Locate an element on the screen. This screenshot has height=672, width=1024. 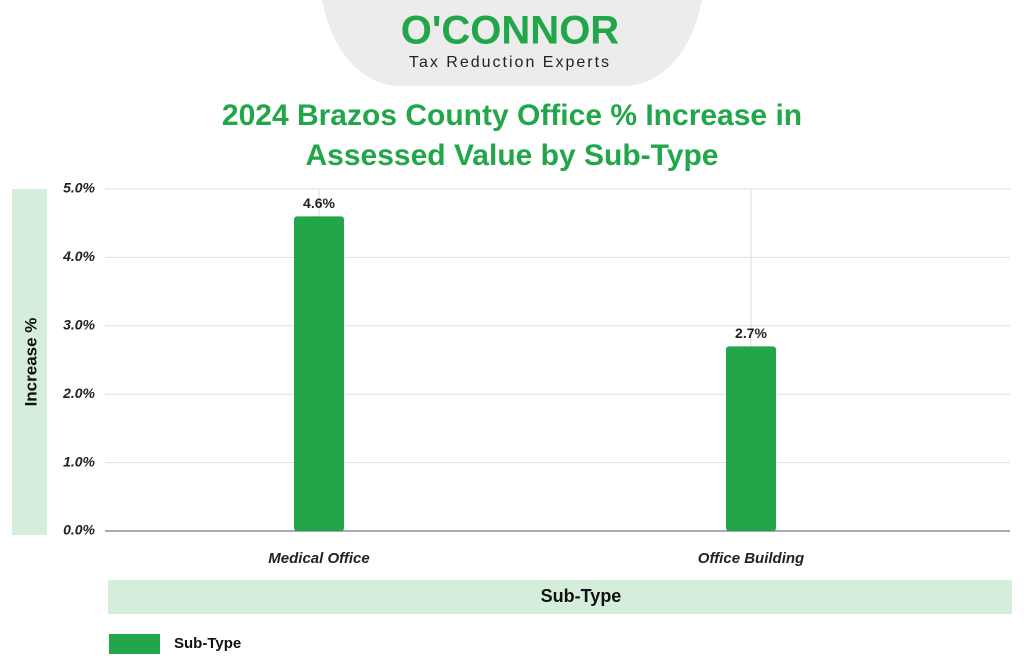
y-tick-label: 0.0% is located at coordinates (79, 530).